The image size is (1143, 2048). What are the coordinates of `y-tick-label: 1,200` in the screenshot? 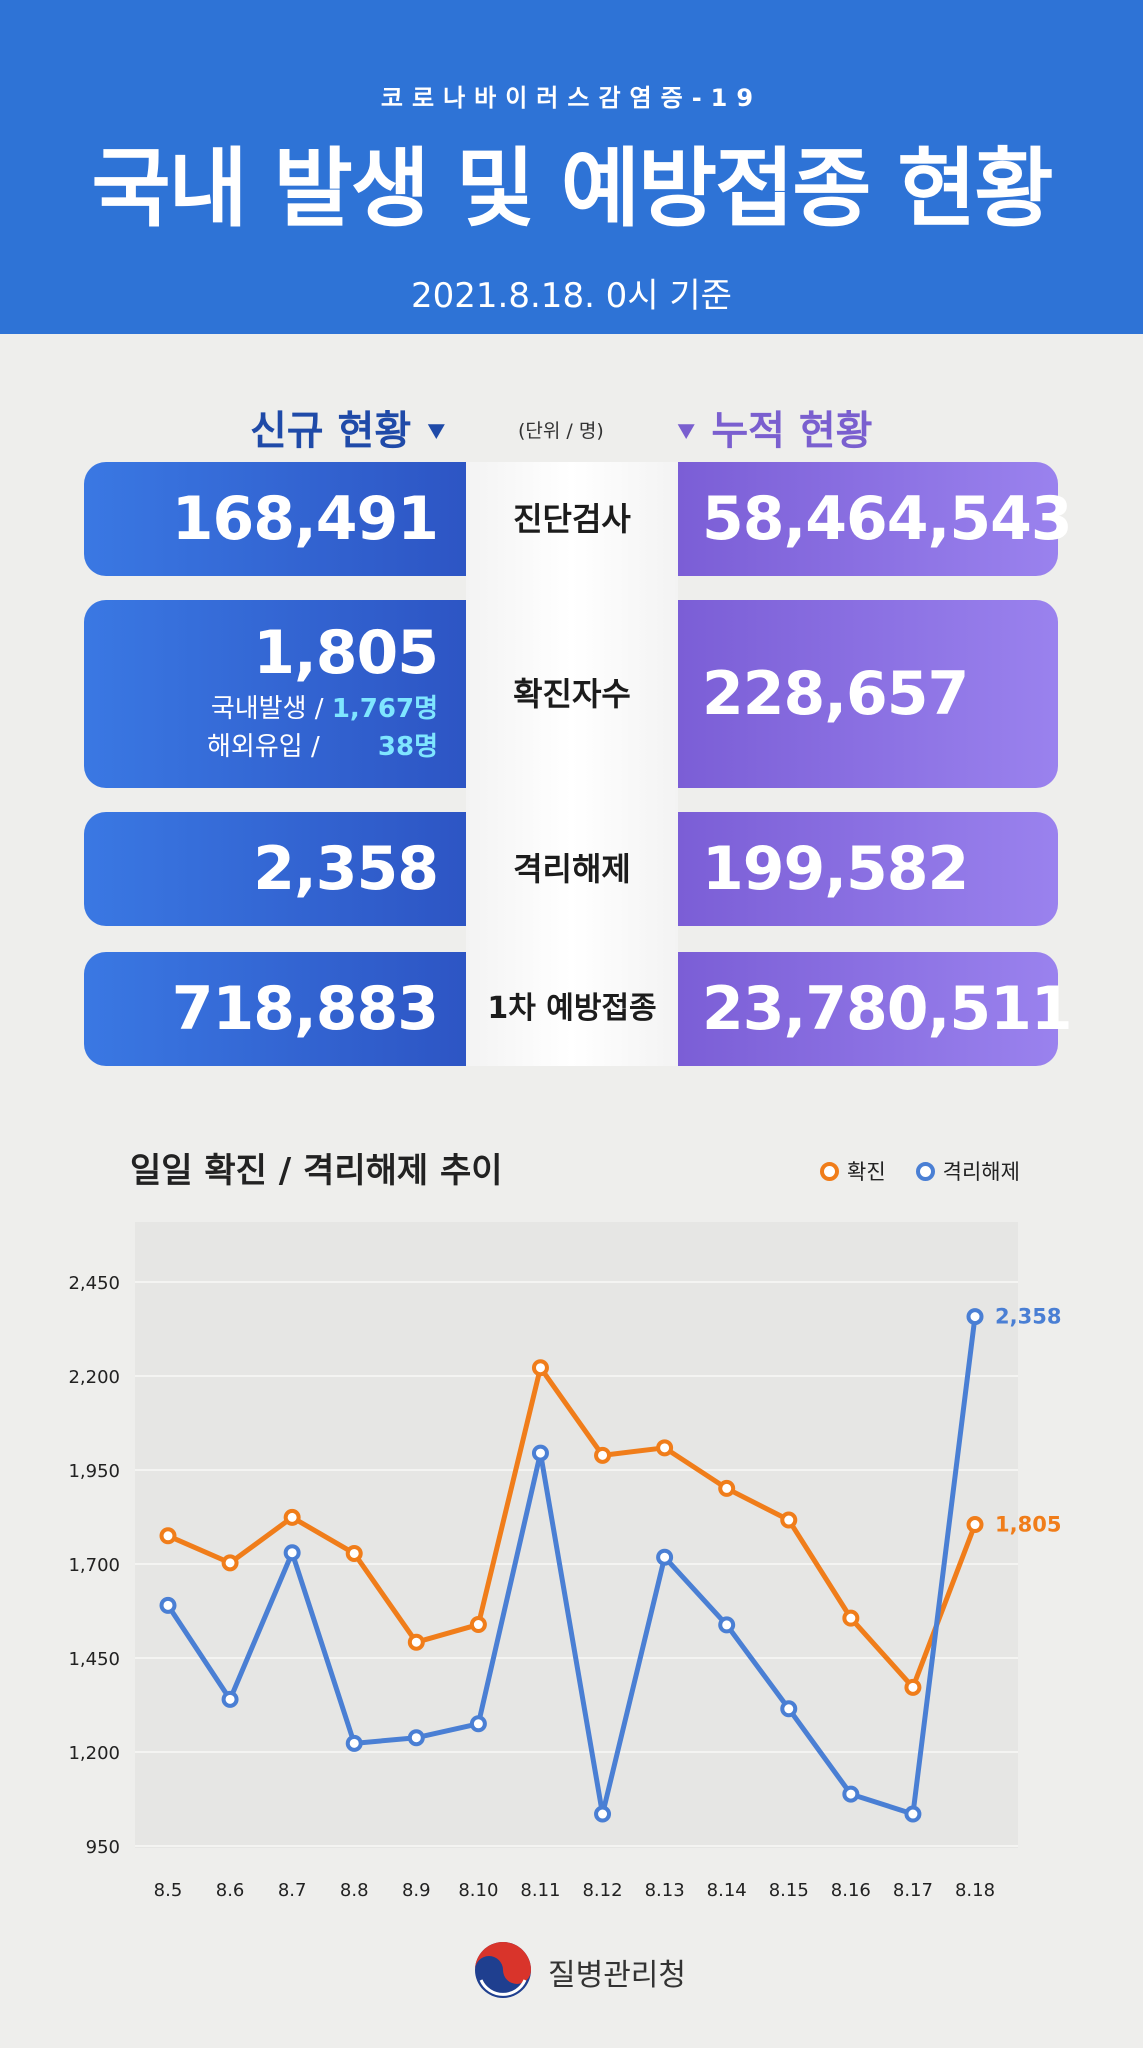 It's located at (94, 1753).